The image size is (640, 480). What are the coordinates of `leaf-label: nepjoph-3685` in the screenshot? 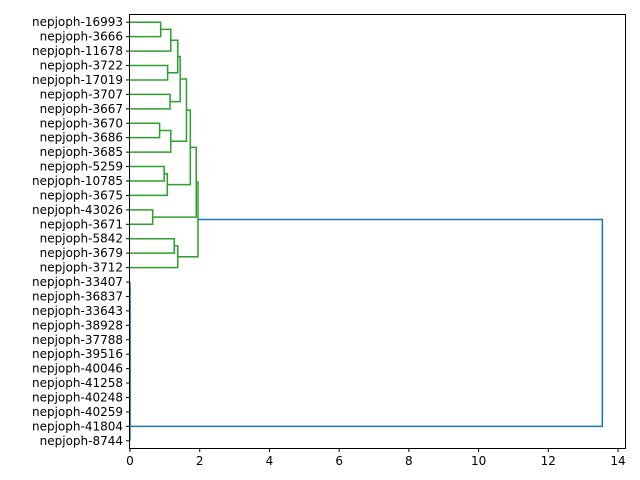 It's located at (81, 152).